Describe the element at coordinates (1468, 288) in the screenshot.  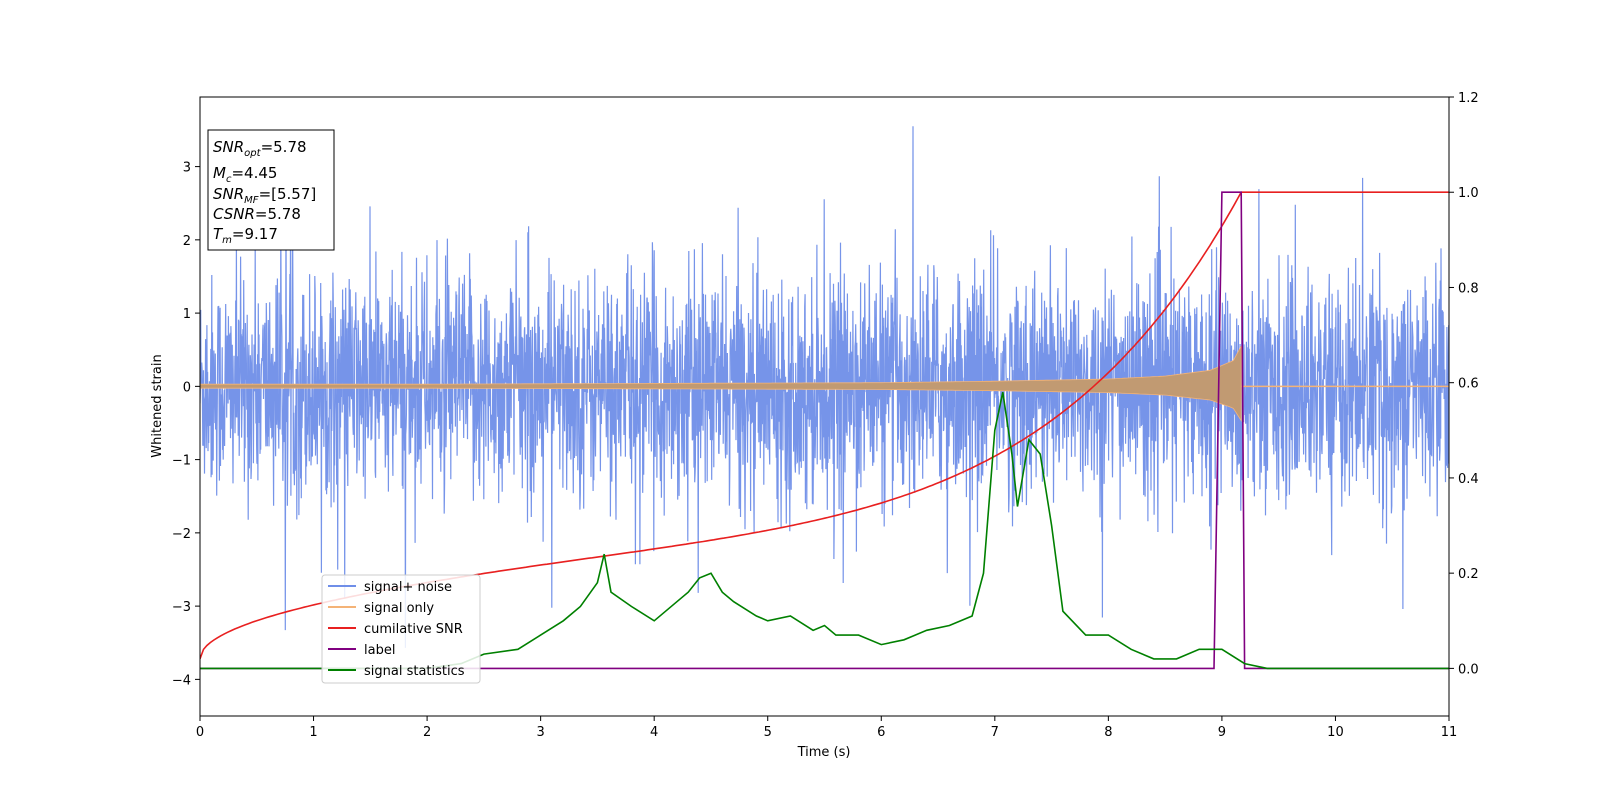
I see `y2-tick-label: 0.8` at that location.